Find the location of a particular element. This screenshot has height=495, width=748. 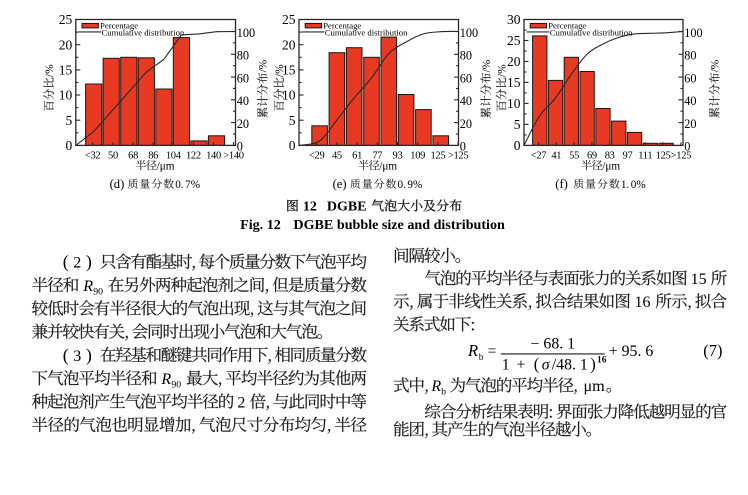

svg-text: 122 is located at coordinates (193, 155).